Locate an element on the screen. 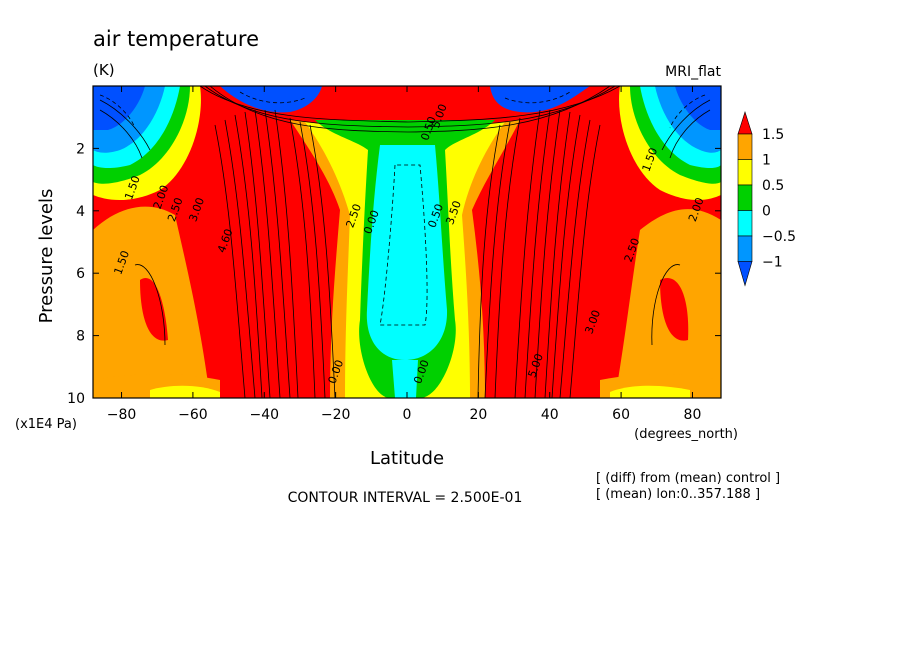 Image resolution: width=904 pixels, height=654 pixels. x-tick-label: −40 is located at coordinates (264, 415).